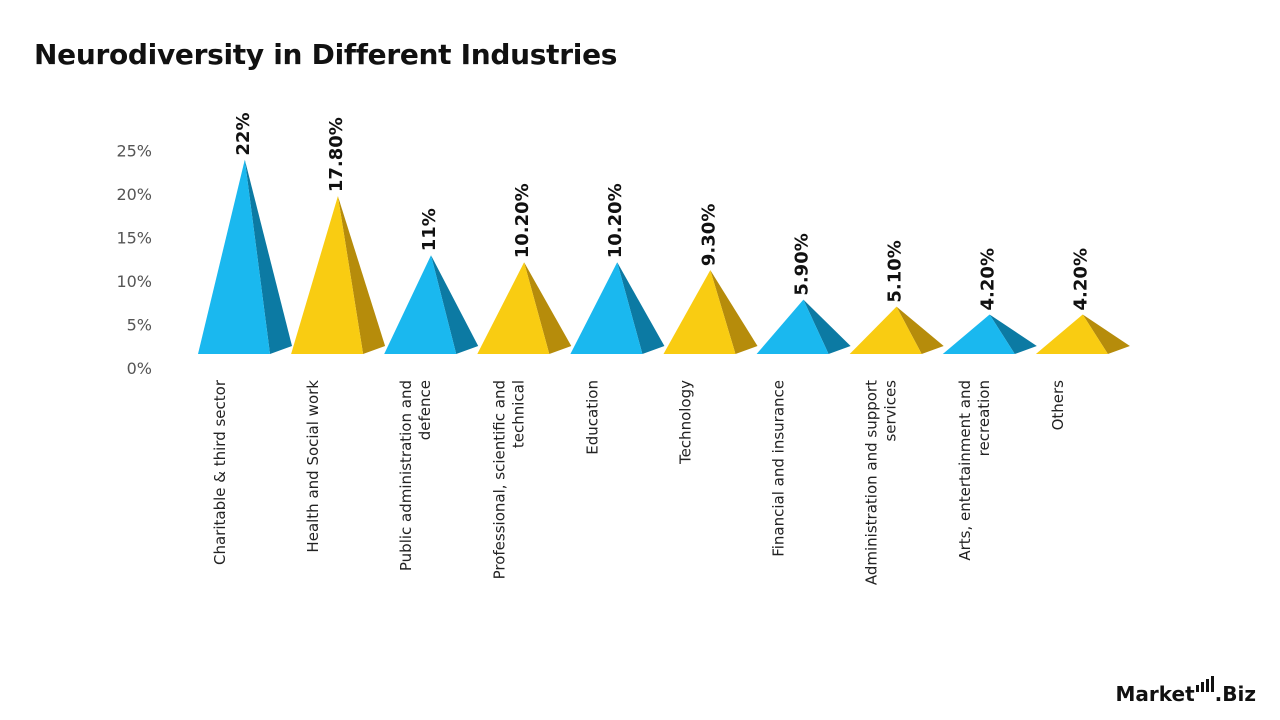  I want to click on category-label: Professional, scientific andtechnical, so click(508, 479).